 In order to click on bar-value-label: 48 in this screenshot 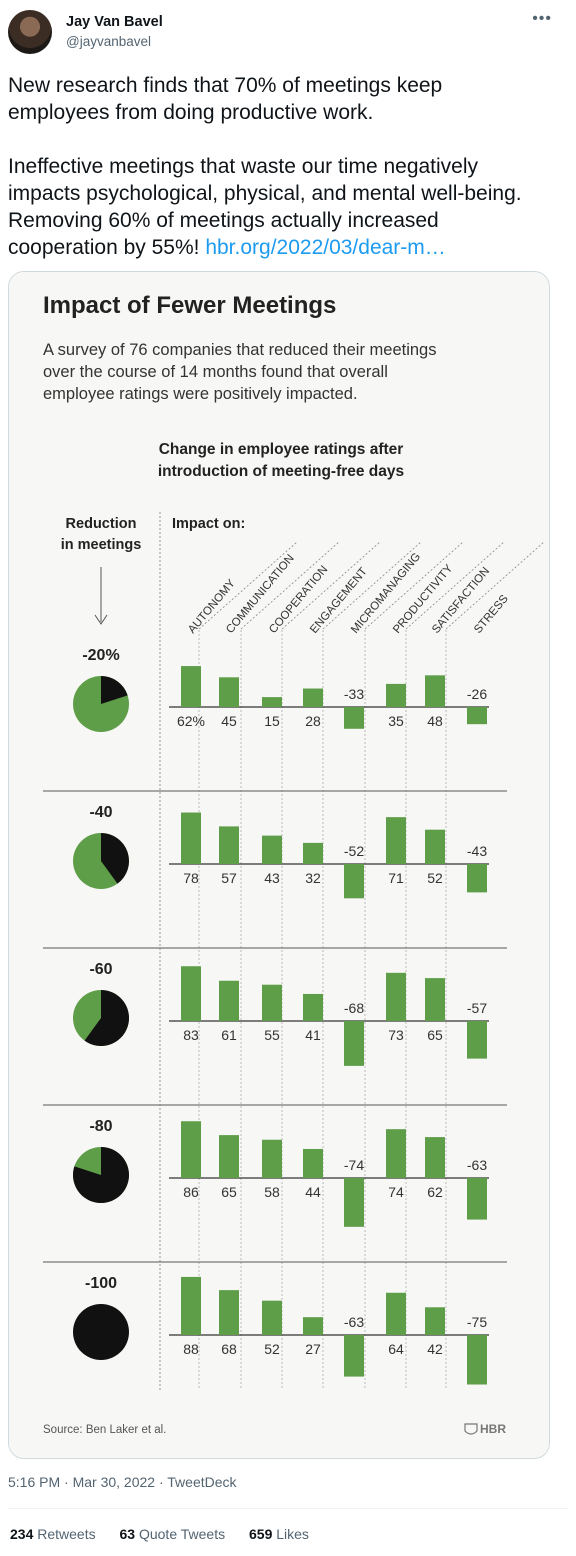, I will do `click(435, 721)`.